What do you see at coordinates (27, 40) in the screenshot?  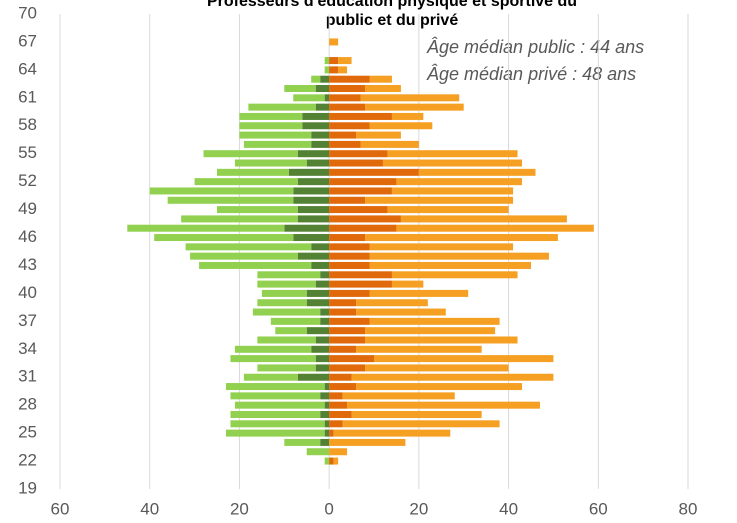 I see `y-tick-label: 67` at bounding box center [27, 40].